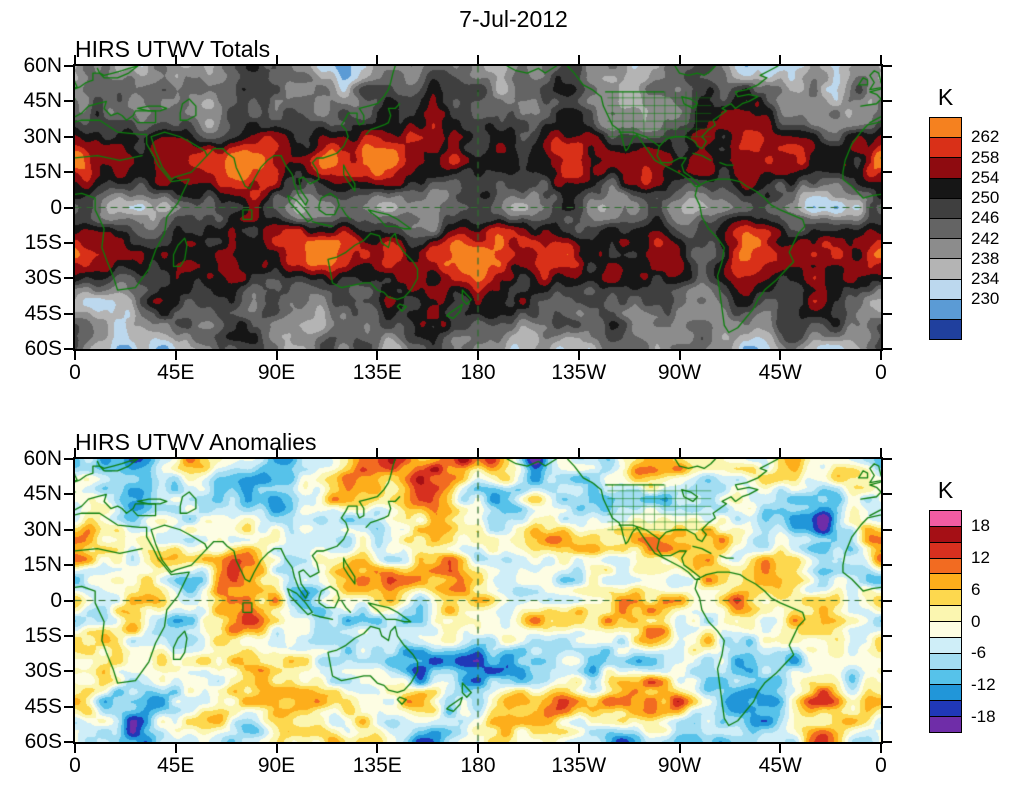 The width and height of the screenshot is (1027, 785). I want to click on colorbar-tick-label: 258, so click(985, 157).